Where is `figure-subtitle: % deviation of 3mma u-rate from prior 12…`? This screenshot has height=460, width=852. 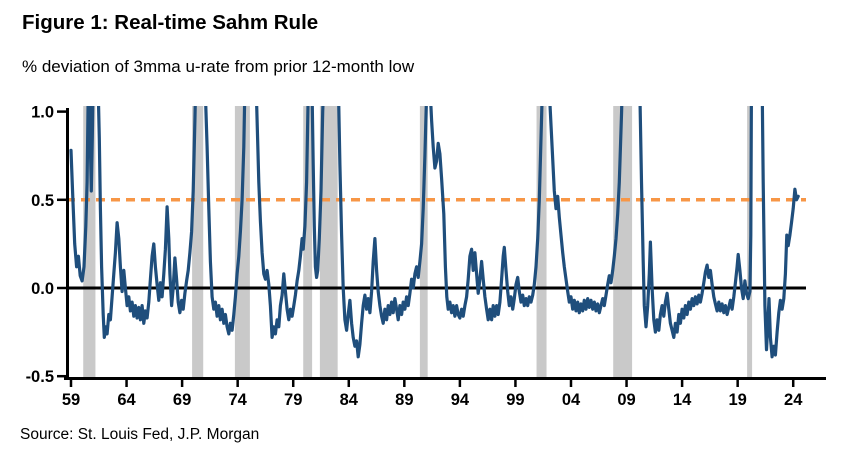 figure-subtitle: % deviation of 3mma u-rate from prior 12… is located at coordinates (218, 66).